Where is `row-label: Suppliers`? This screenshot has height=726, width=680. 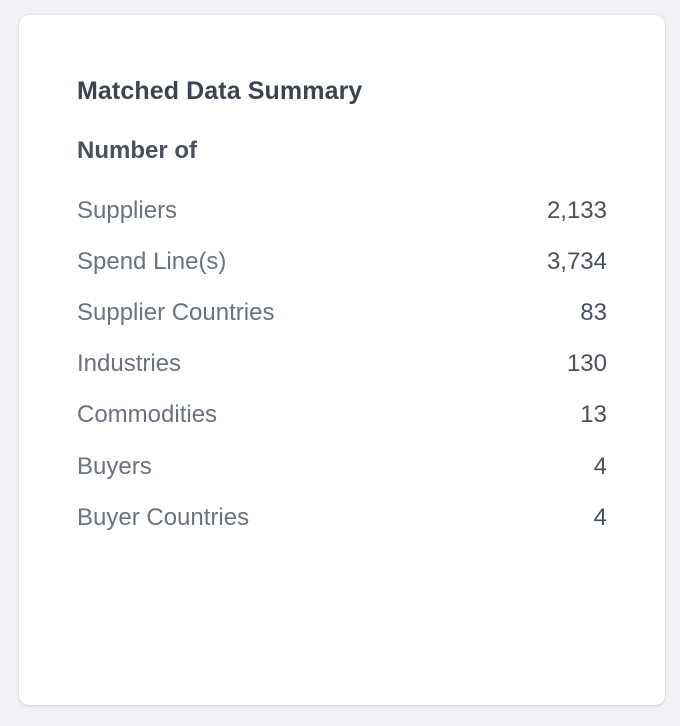
row-label: Suppliers is located at coordinates (127, 210).